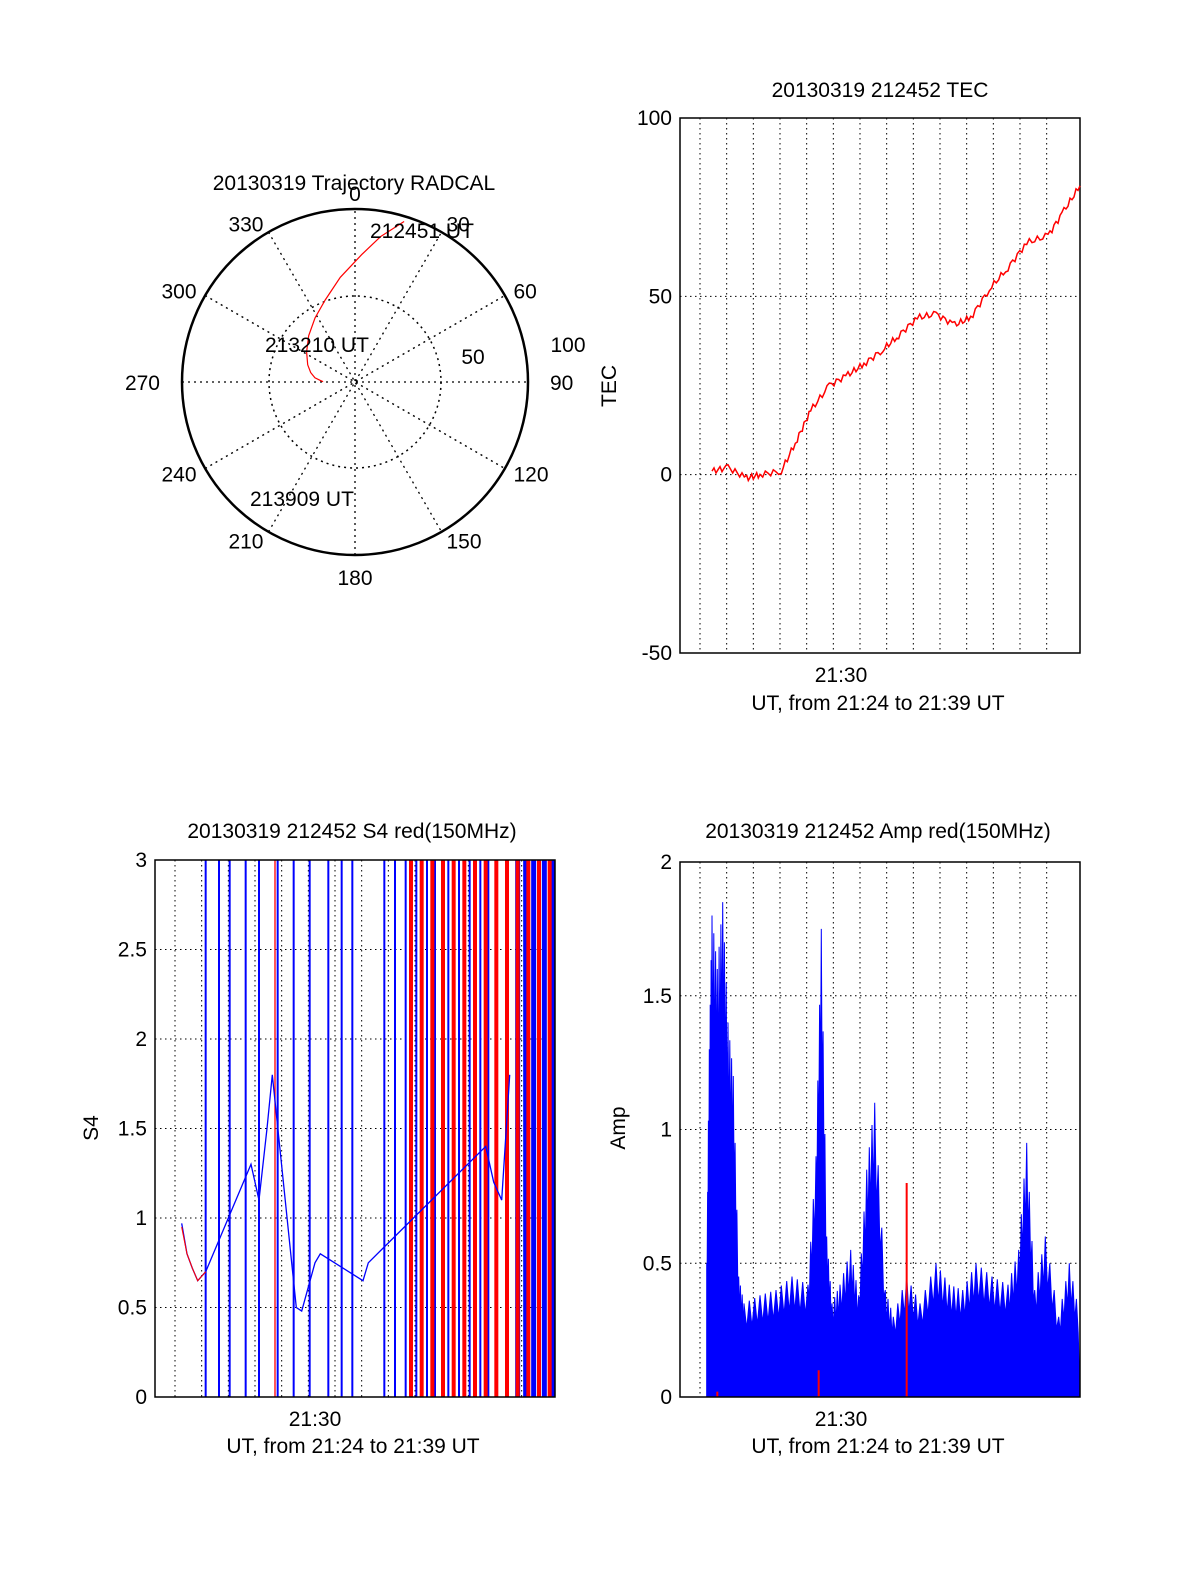 The height and width of the screenshot is (1575, 1200). I want to click on s4-y-label: S4, so click(91, 1128).